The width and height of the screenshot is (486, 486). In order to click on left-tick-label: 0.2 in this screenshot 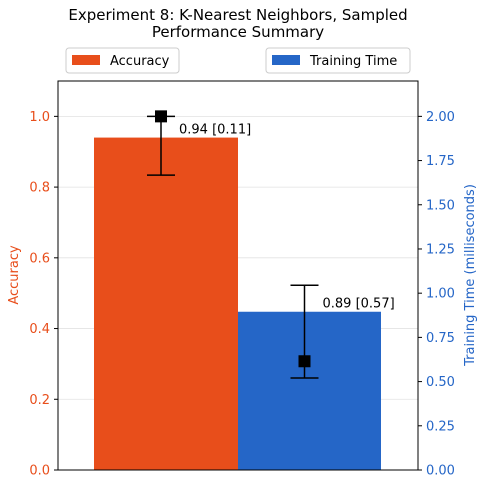, I will do `click(39, 400)`.